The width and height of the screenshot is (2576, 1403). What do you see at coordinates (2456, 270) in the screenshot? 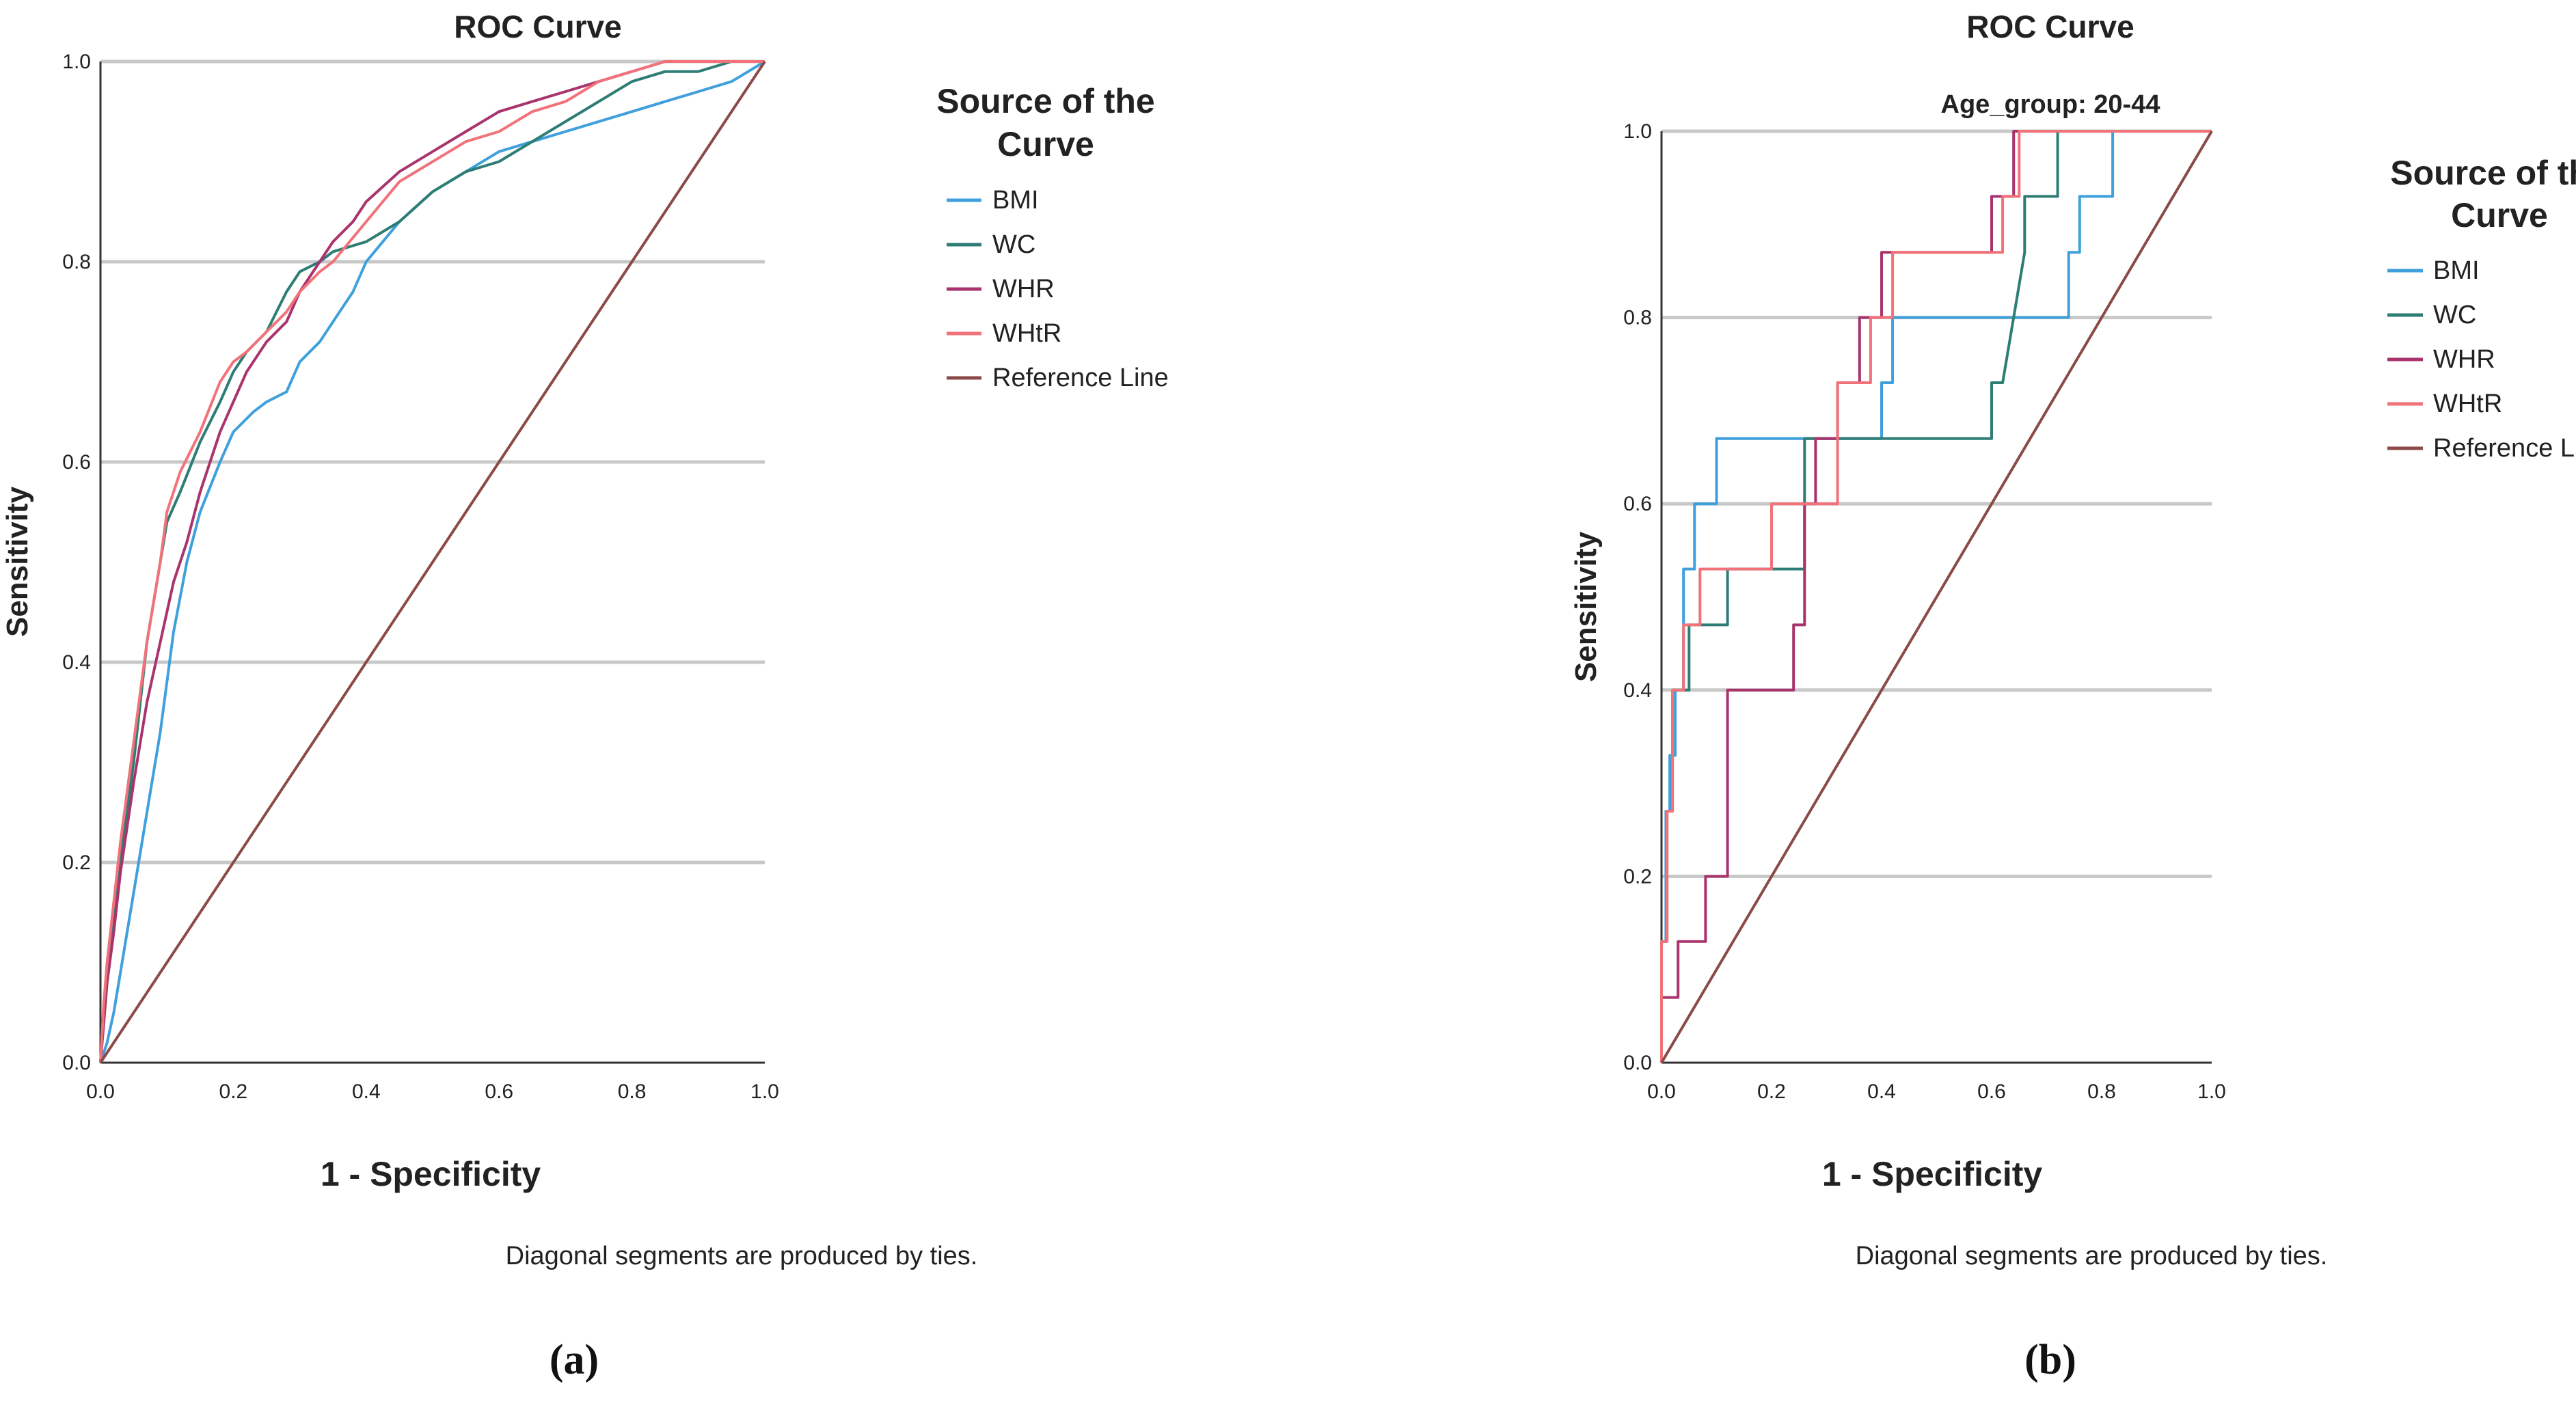
I see `legend-label-b-0: BMI` at bounding box center [2456, 270].